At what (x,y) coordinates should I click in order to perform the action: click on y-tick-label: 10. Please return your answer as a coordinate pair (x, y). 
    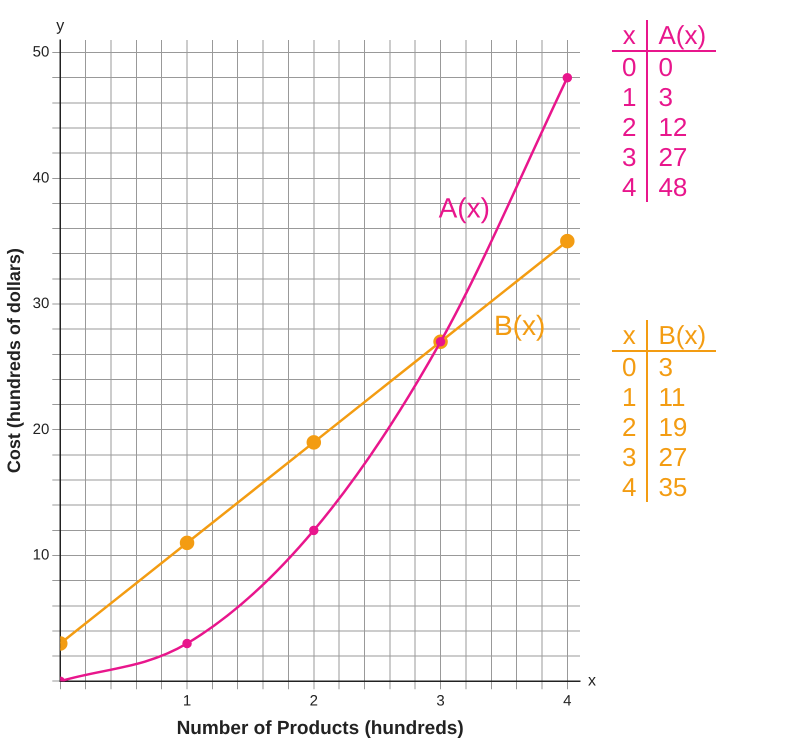
    Looking at the image, I should click on (41, 555).